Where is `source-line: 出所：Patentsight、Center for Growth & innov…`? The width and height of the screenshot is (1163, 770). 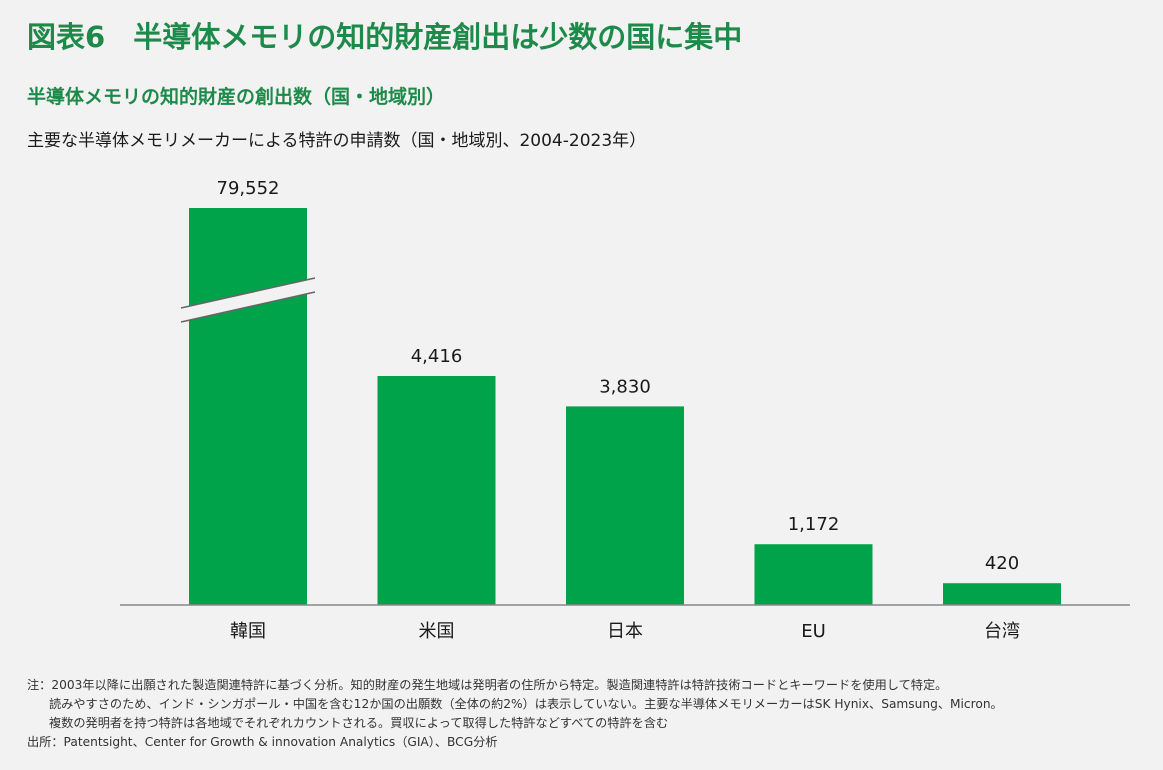 source-line: 出所：Patentsight、Center for Growth & innov… is located at coordinates (262, 742).